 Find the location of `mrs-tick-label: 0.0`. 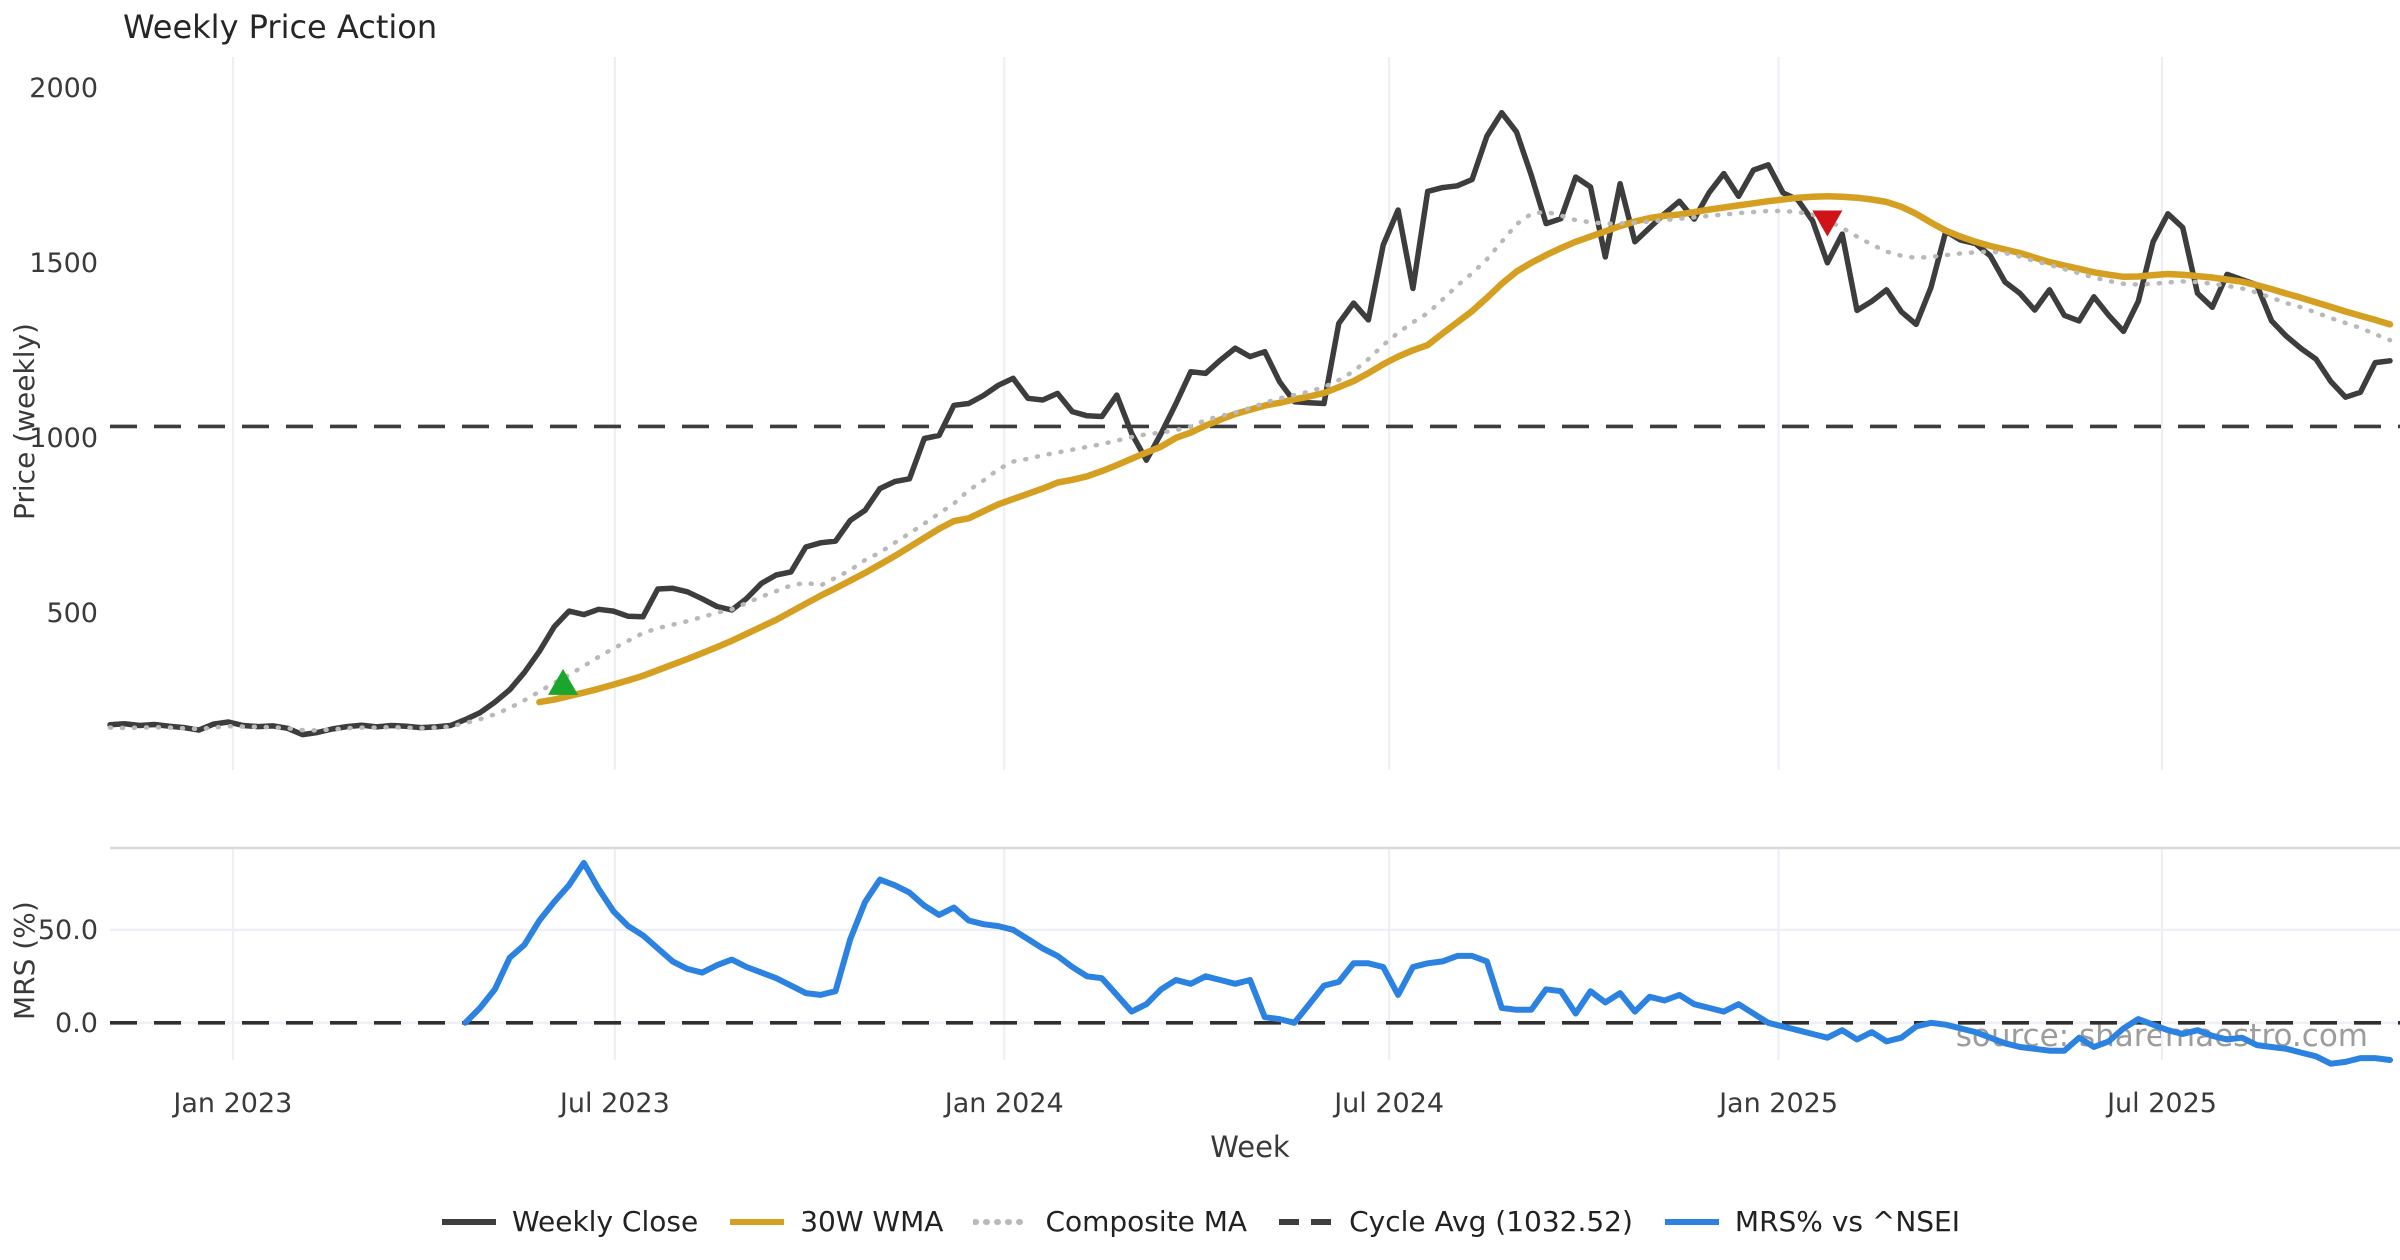

mrs-tick-label: 0.0 is located at coordinates (76, 1023).